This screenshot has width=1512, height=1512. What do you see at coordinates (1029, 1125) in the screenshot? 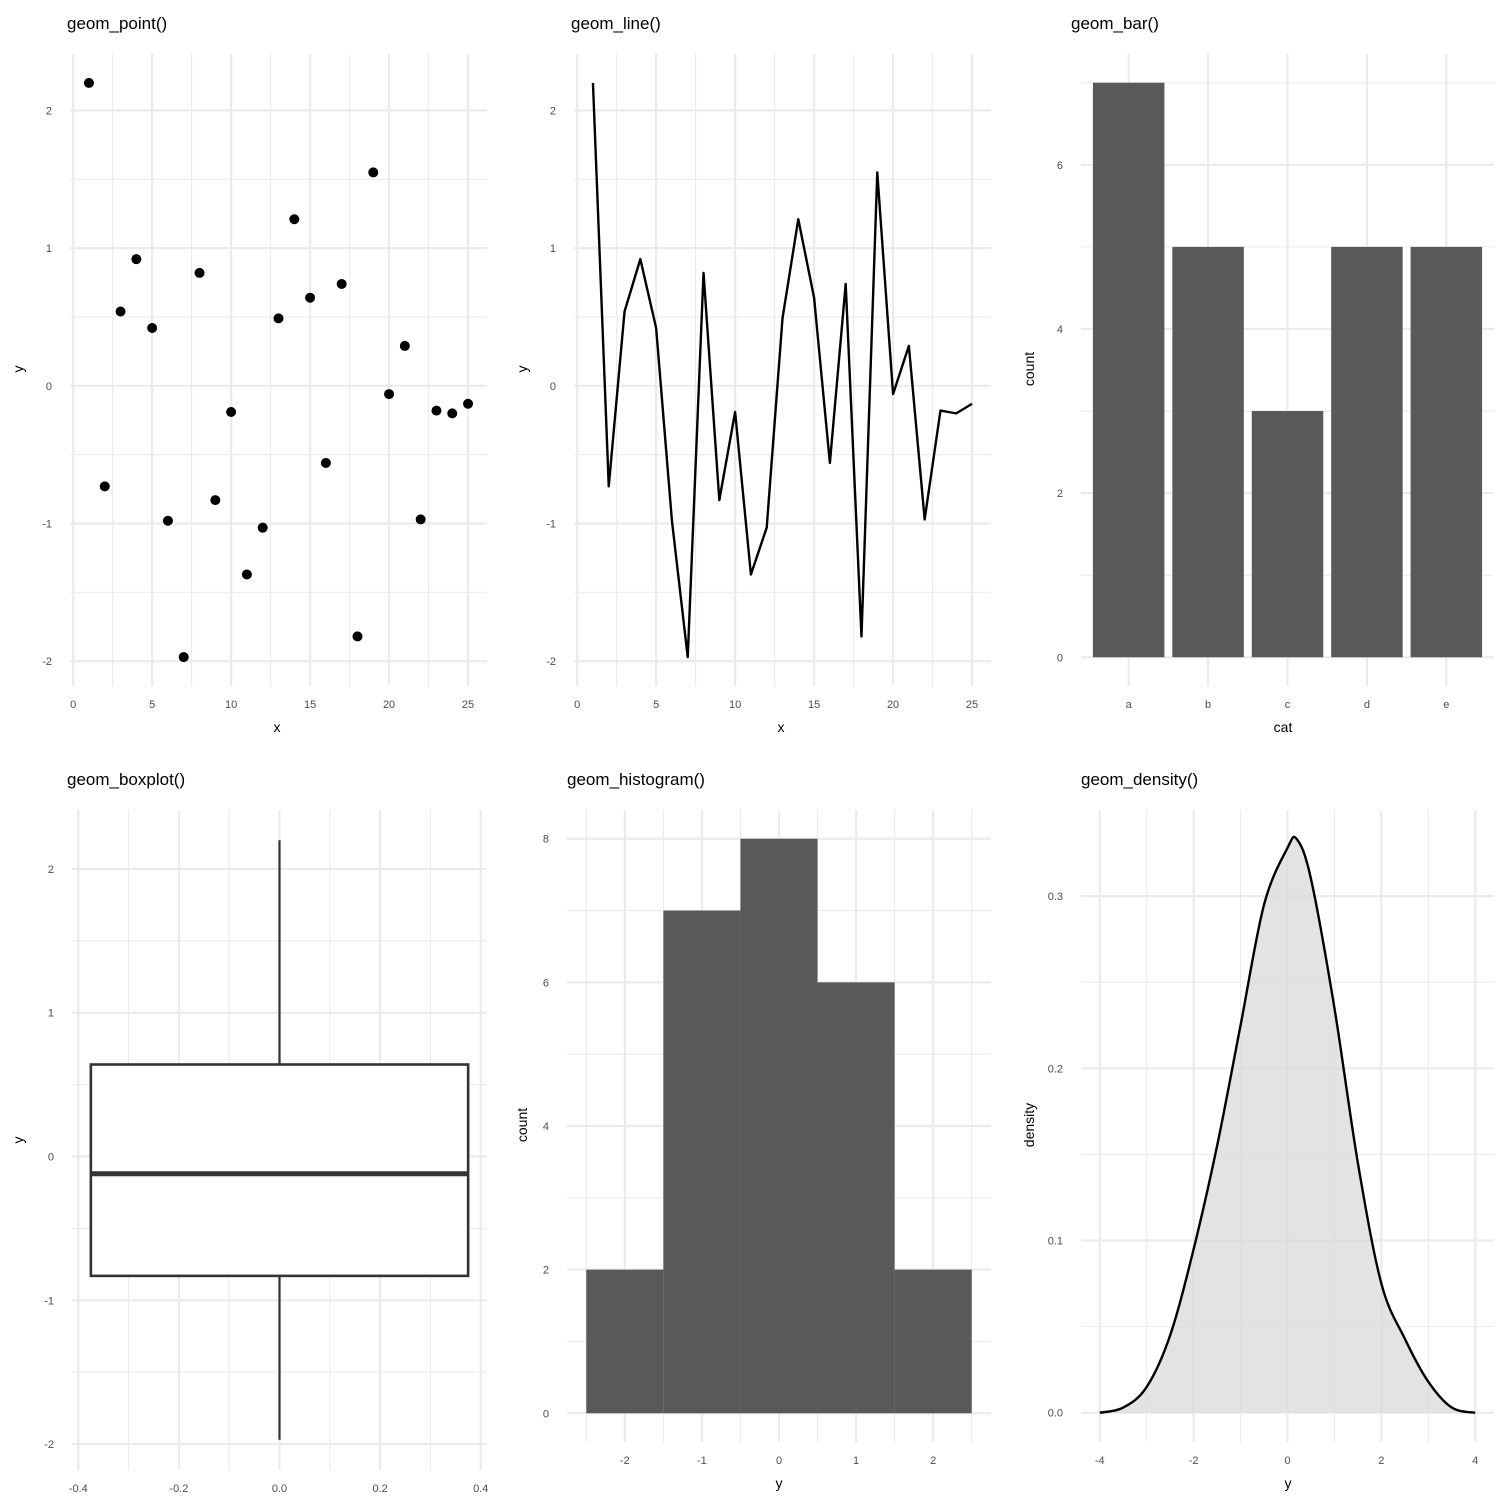
I see `y-axis-label: density` at bounding box center [1029, 1125].